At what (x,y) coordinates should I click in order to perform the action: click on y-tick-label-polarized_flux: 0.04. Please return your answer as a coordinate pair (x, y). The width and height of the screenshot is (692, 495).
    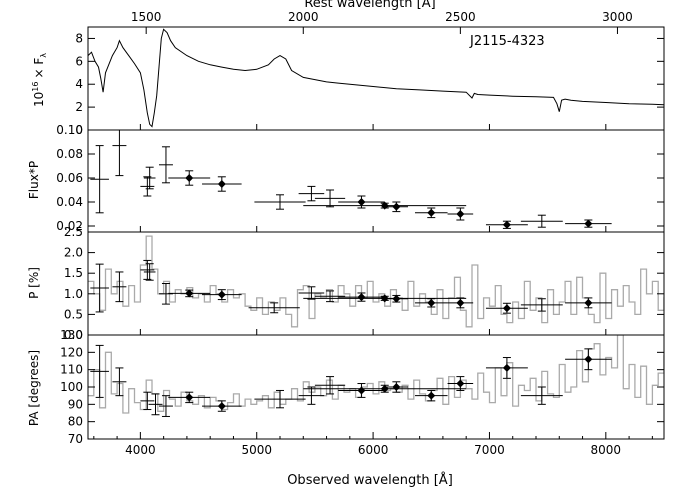
    Looking at the image, I should click on (69, 202).